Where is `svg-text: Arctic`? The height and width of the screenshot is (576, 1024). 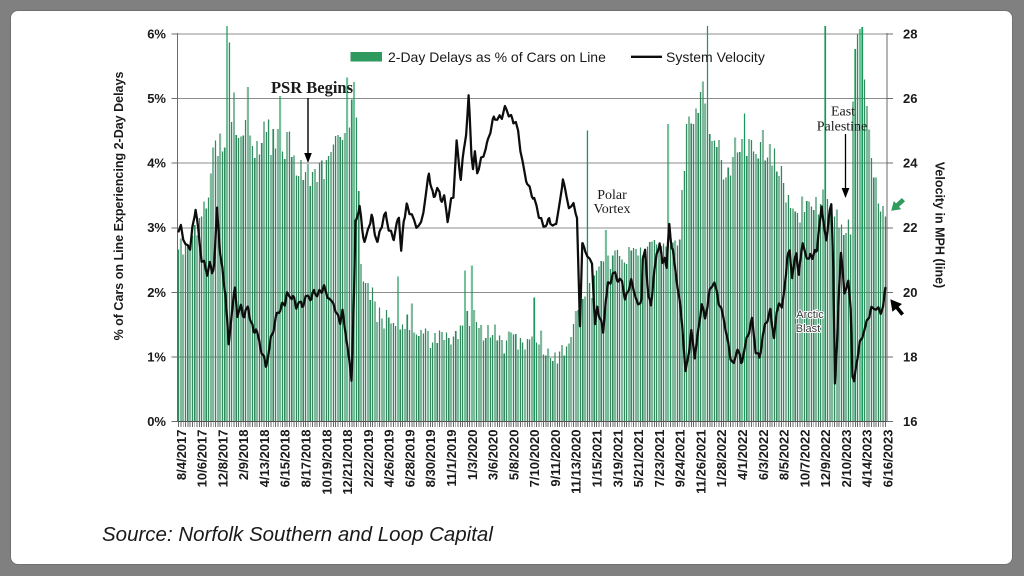 svg-text: Arctic is located at coordinates (810, 315).